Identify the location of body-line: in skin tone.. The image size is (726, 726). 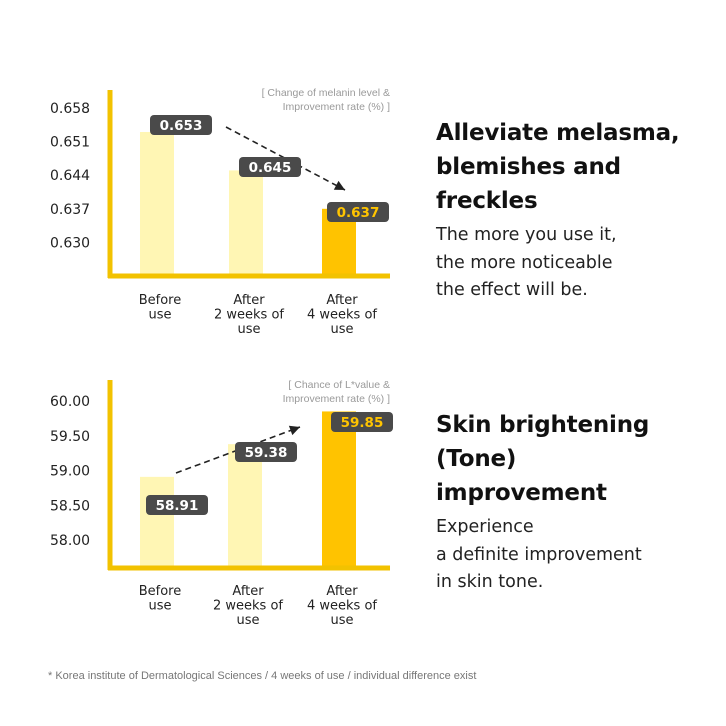
(490, 582).